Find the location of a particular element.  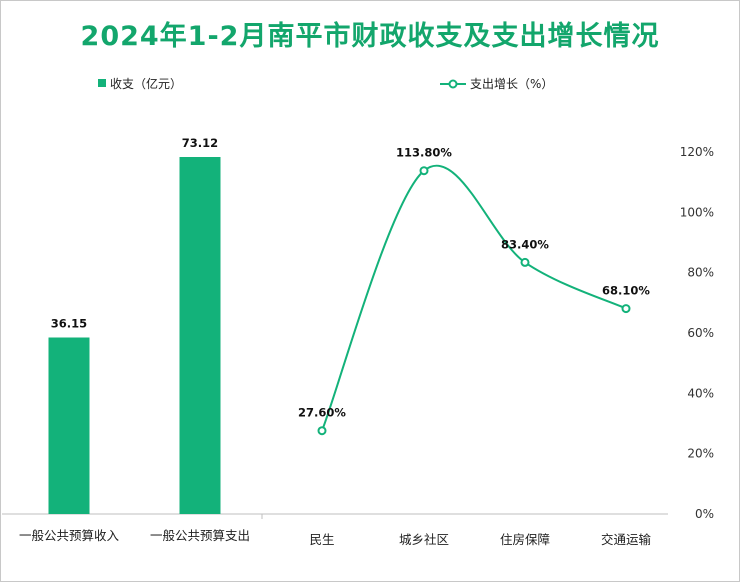

growth-value-label: 83.40% is located at coordinates (525, 244).